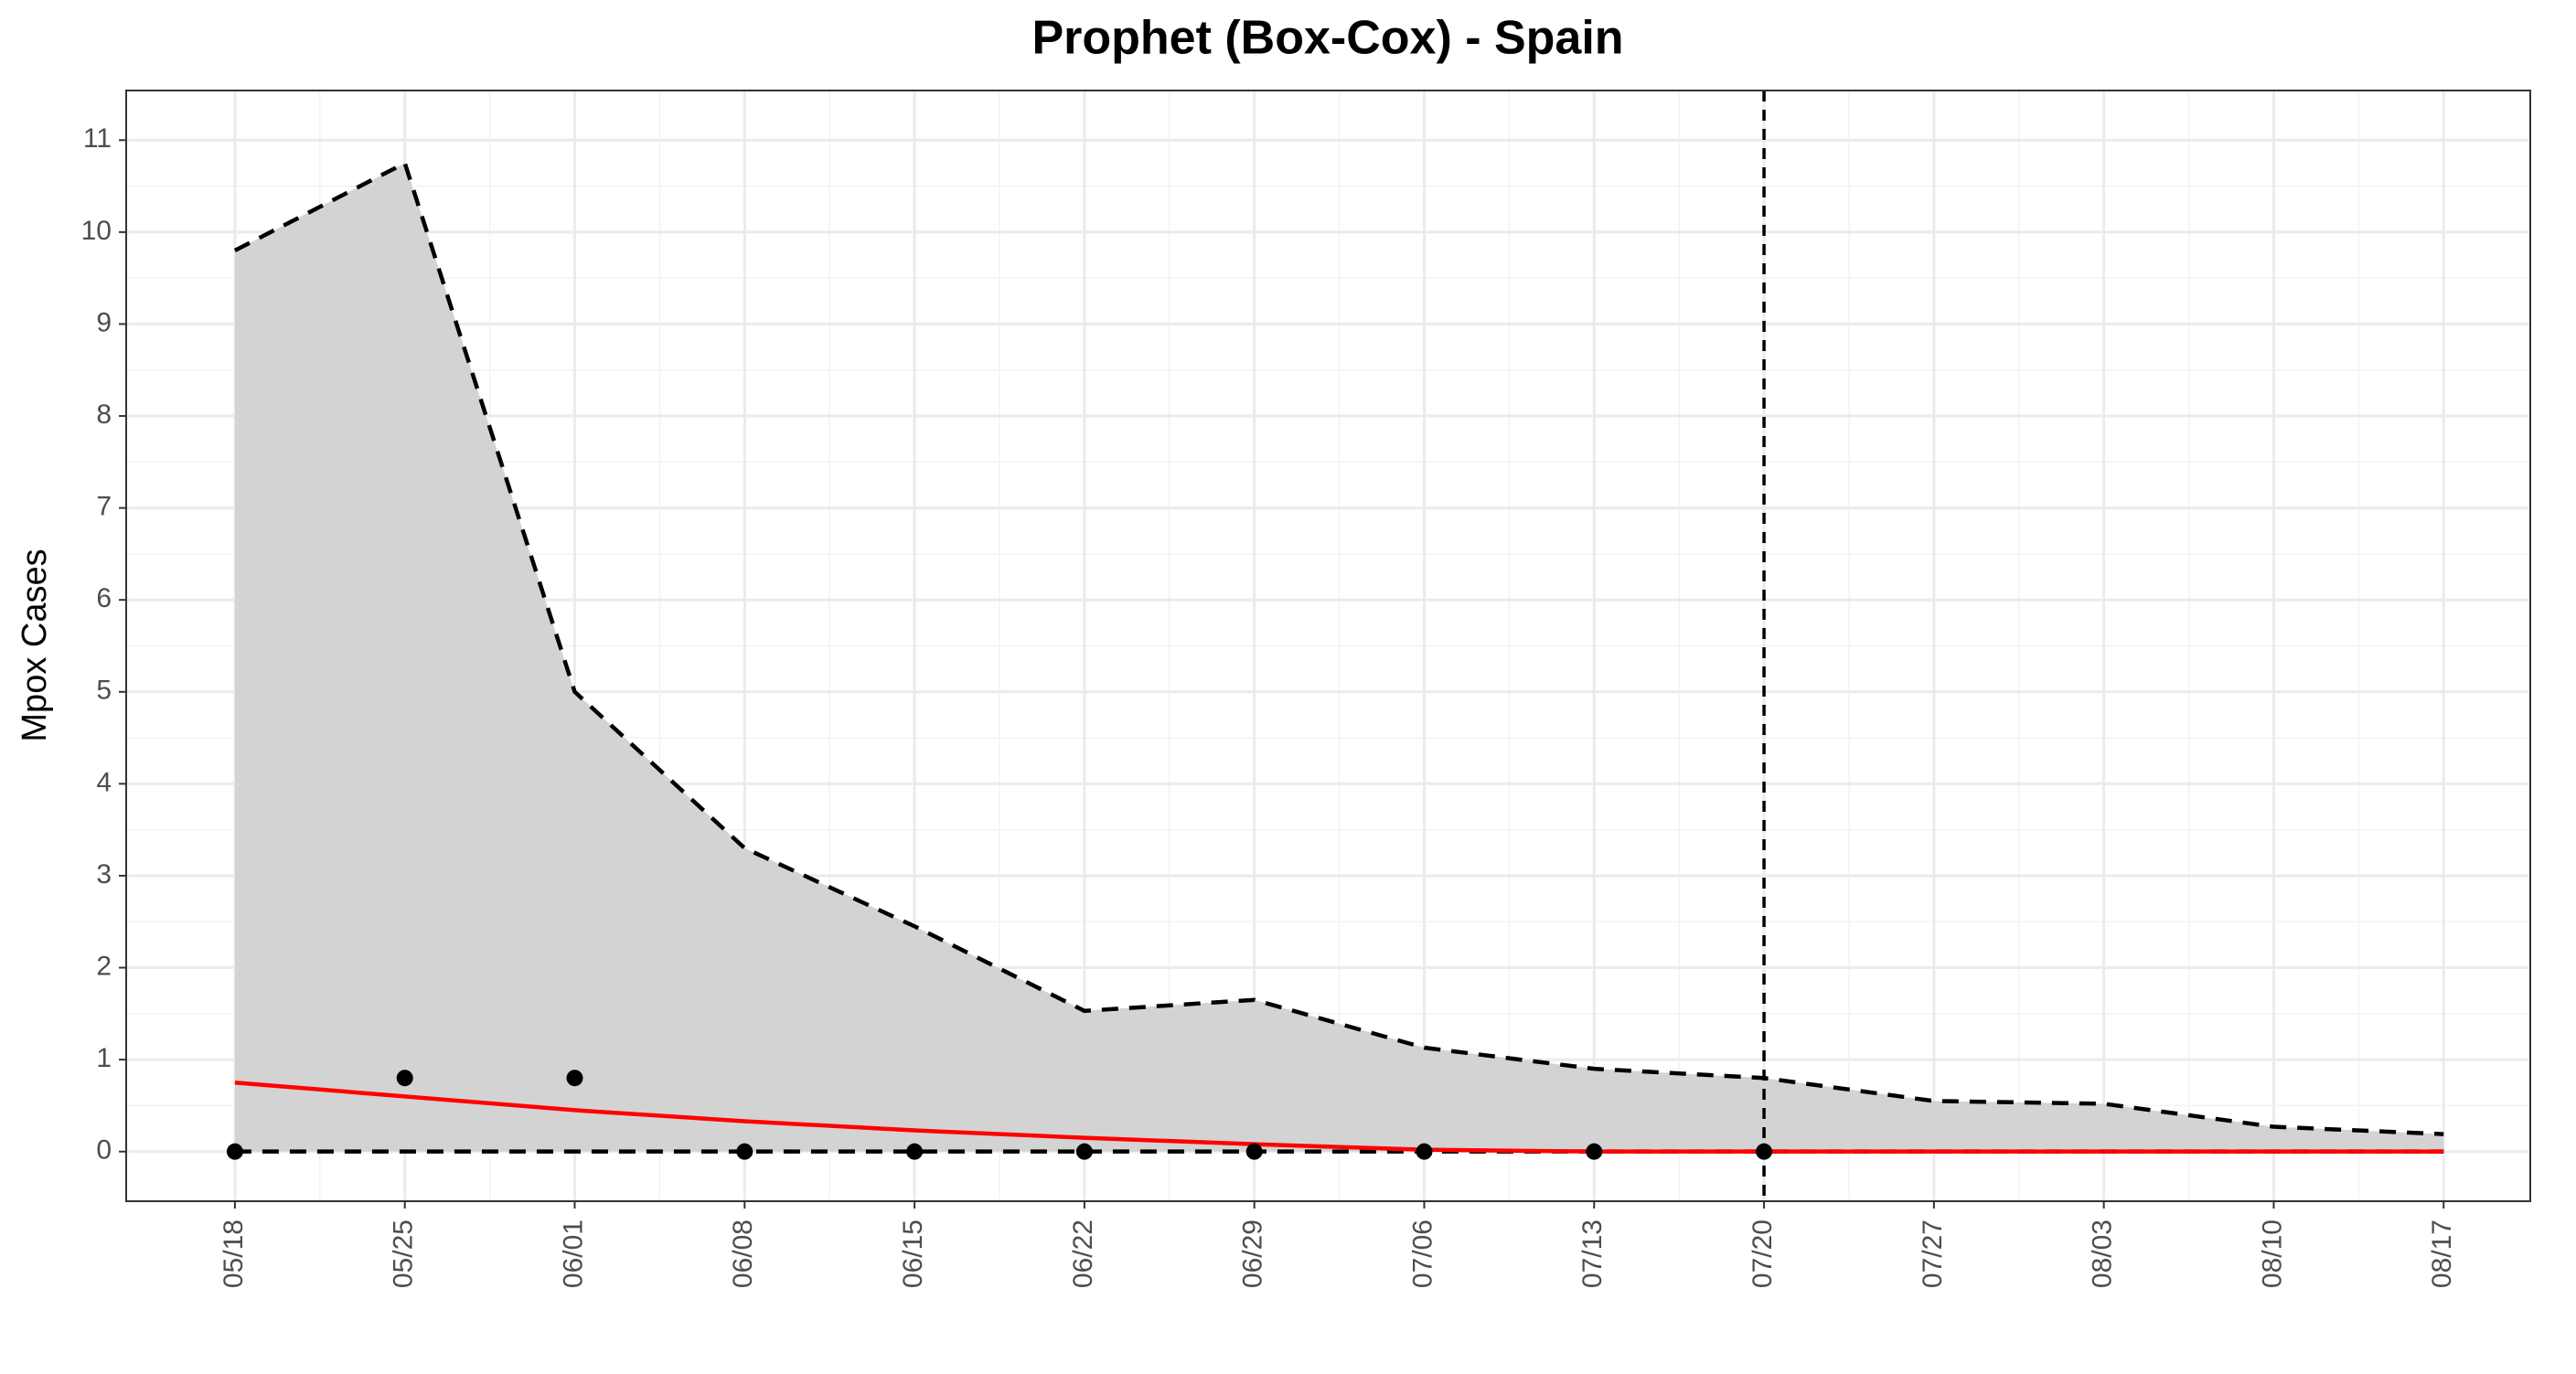 This screenshot has width=2576, height=1374. I want to click on x-tick-label: 08/03, so click(2103, 1254).